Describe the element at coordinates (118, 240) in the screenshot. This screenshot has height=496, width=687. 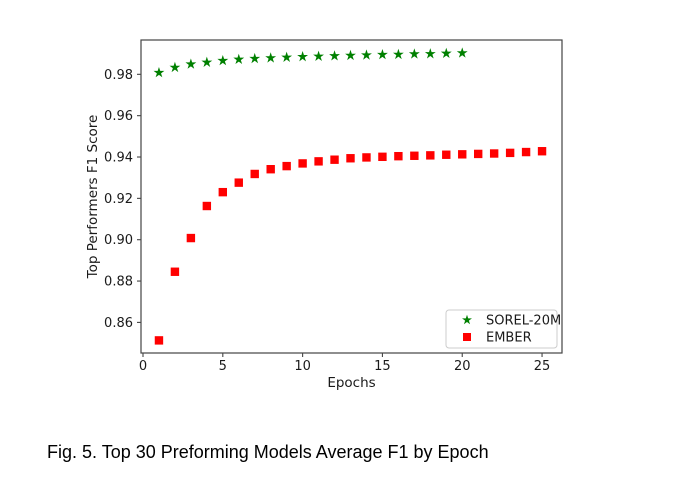
I see `y-tick-label: 0.90` at that location.